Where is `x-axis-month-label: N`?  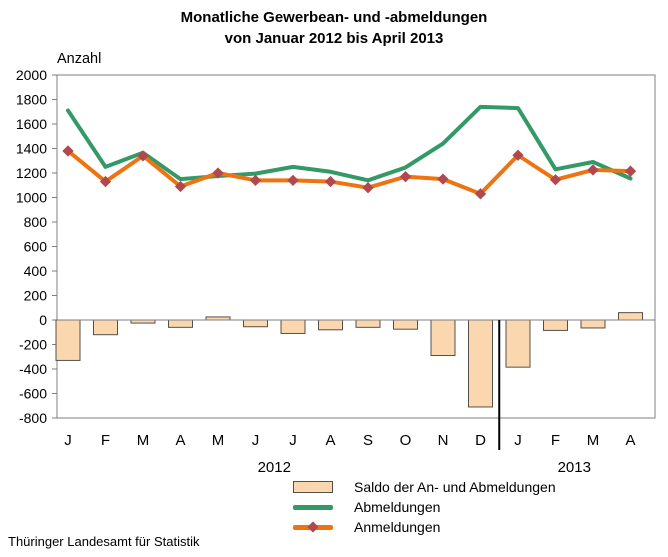
x-axis-month-label: N is located at coordinates (443, 440).